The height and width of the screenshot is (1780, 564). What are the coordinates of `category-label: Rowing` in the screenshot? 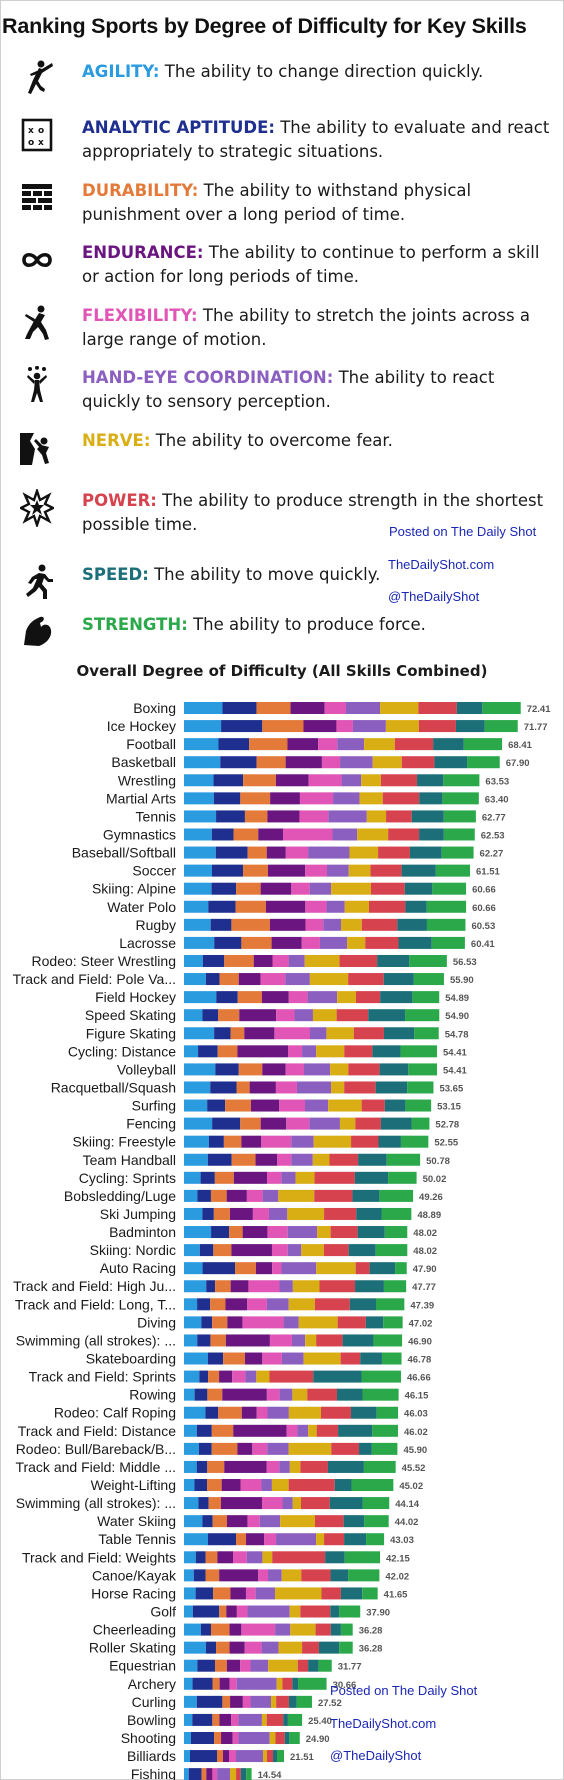 It's located at (152, 1395).